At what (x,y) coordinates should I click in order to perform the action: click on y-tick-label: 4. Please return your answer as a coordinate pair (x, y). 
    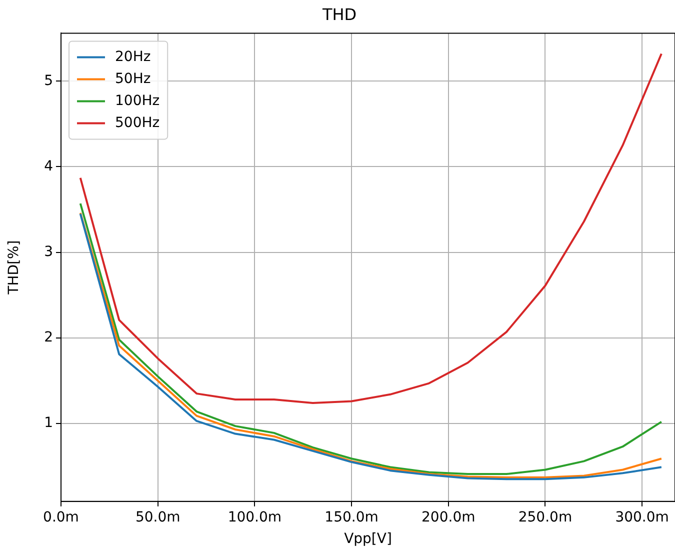
    Looking at the image, I should click on (49, 166).